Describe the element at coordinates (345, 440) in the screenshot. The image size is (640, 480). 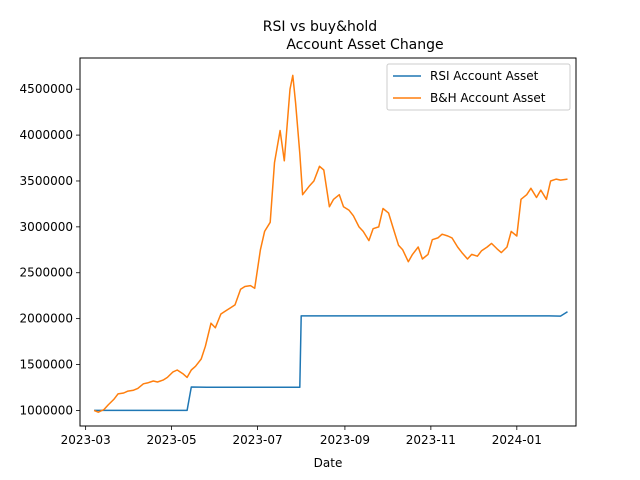
I see `x-tick-label: 2023-09` at that location.